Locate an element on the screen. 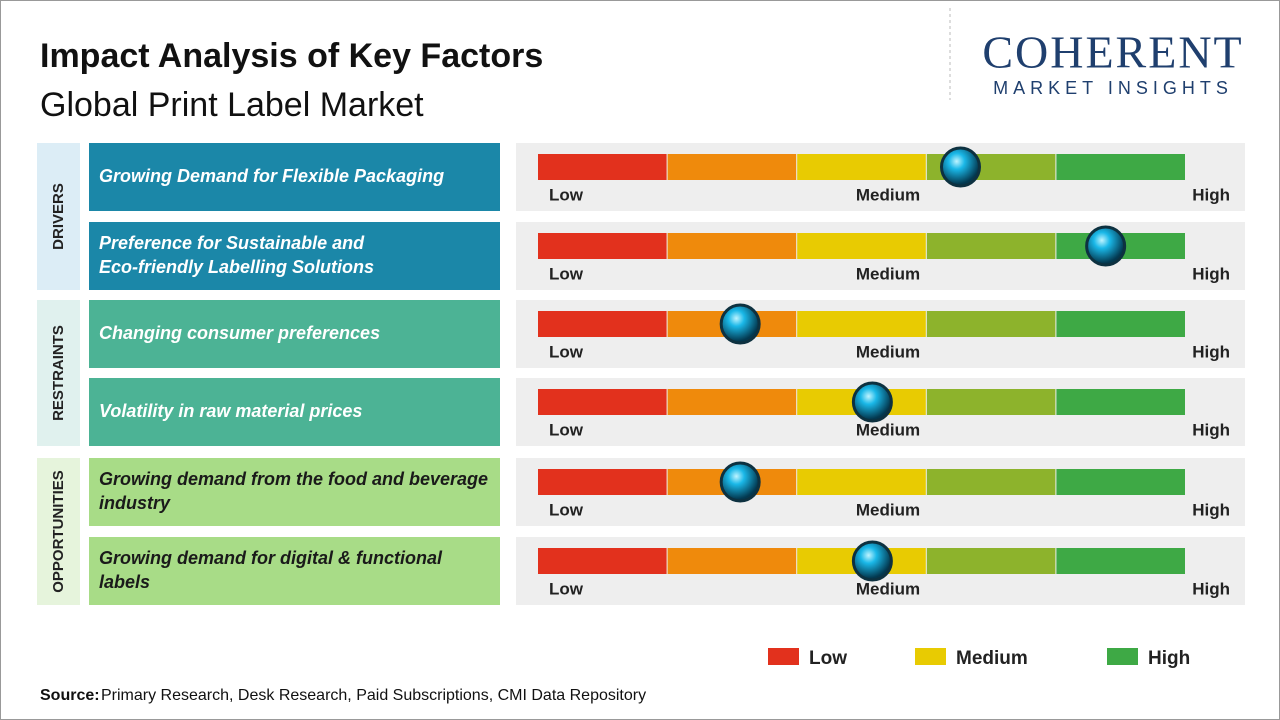 This screenshot has width=1280, height=720. title: Impact Analysis of Key Factors is located at coordinates (291, 56).